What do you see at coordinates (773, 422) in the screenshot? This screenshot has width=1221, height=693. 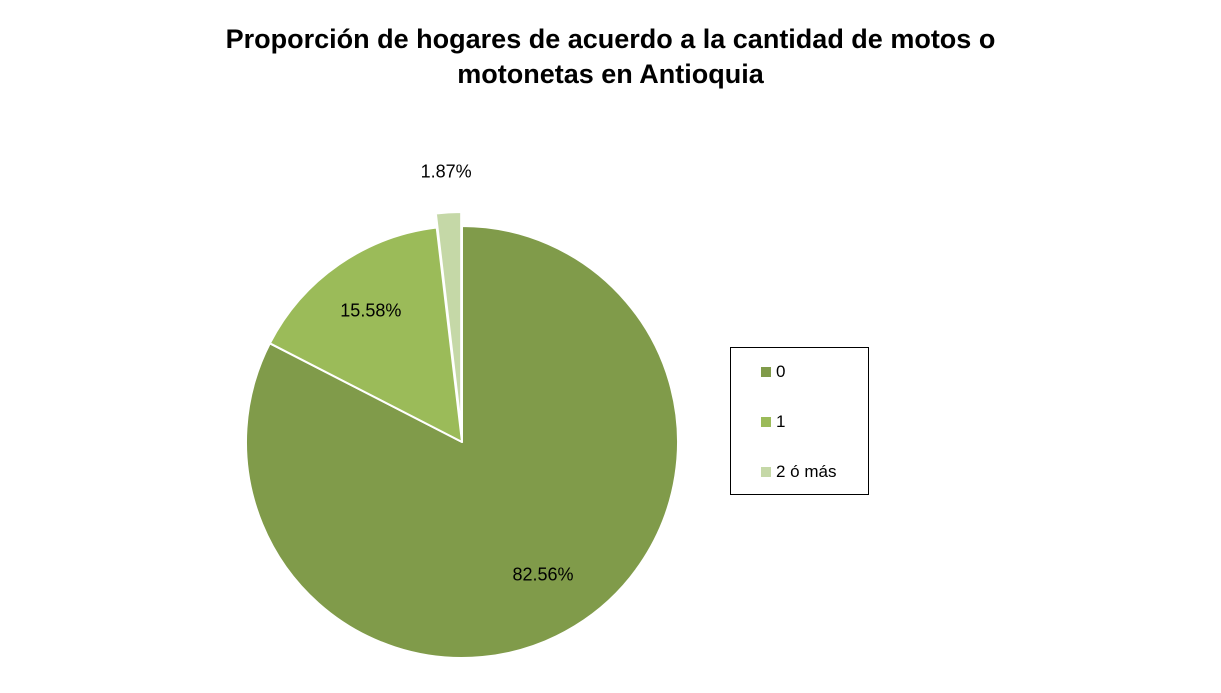 I see `legend-item-1: 1` at bounding box center [773, 422].